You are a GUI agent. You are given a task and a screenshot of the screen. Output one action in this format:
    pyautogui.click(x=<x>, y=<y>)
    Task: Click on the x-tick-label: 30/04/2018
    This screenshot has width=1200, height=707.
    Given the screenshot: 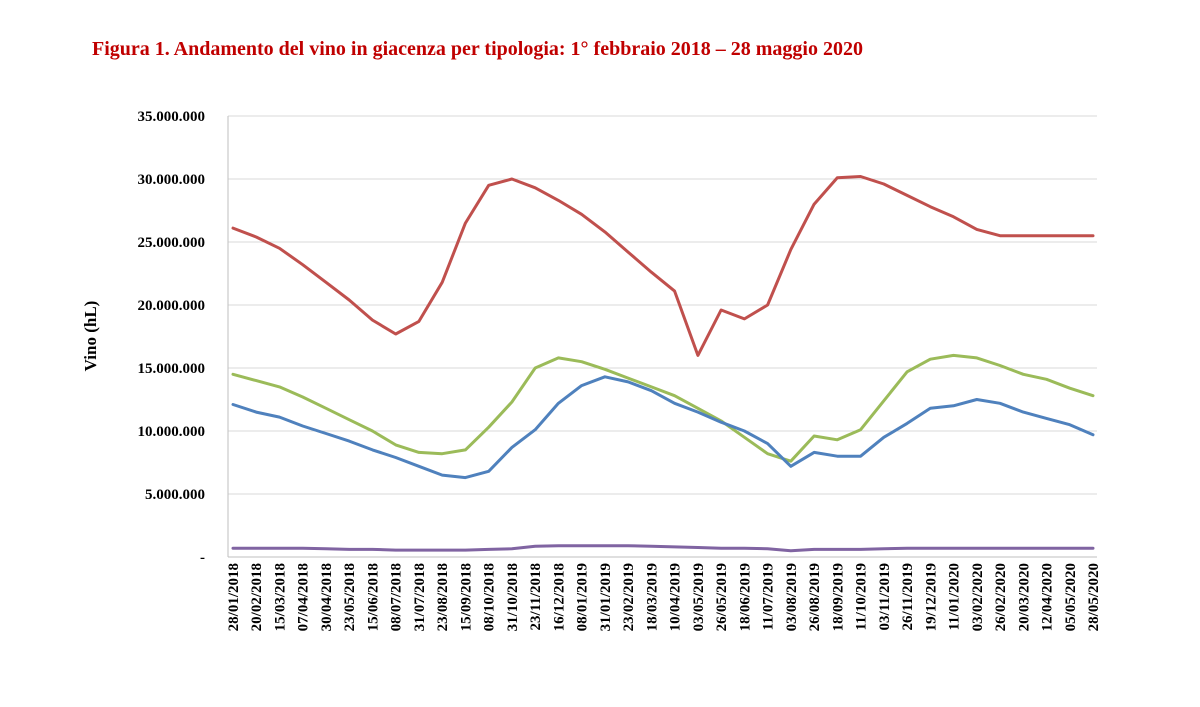 What is the action you would take?
    pyautogui.click(x=327, y=597)
    